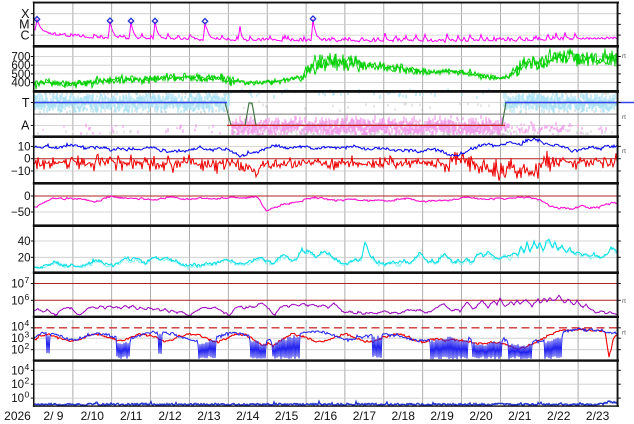 The image size is (634, 424). What do you see at coordinates (27, 335) in the screenshot?
I see `svg-text: 3` at bounding box center [27, 335].